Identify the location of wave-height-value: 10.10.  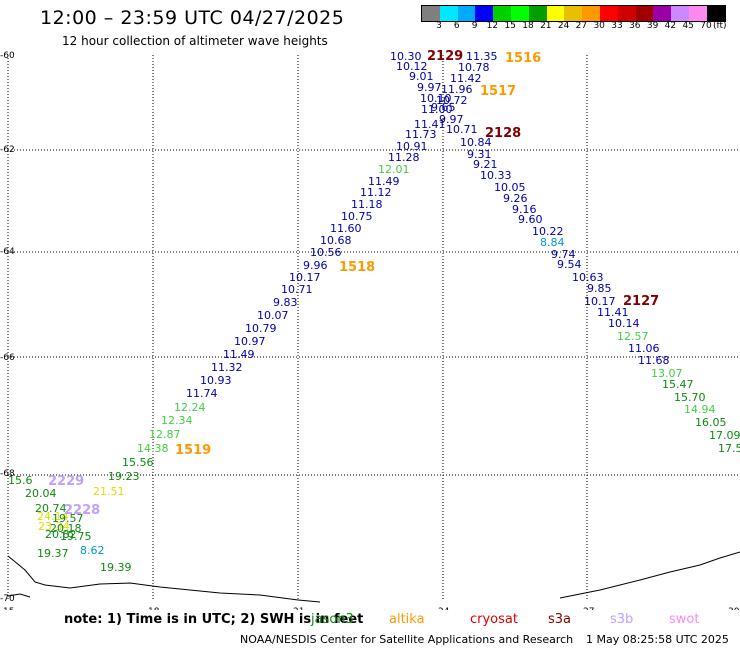
(436, 98).